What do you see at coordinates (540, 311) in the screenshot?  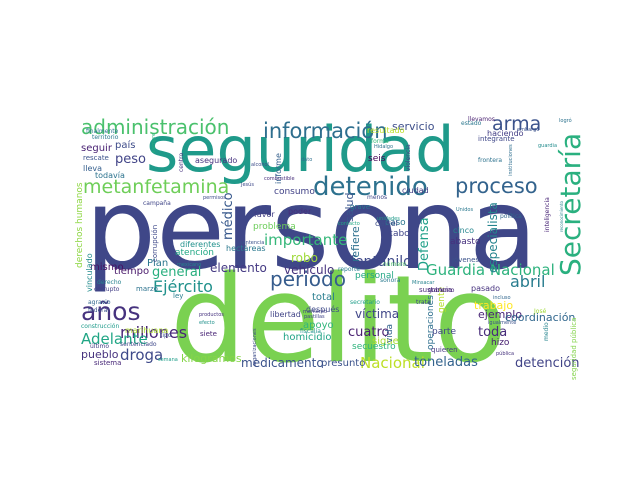 I see `word-josé: José` at bounding box center [540, 311].